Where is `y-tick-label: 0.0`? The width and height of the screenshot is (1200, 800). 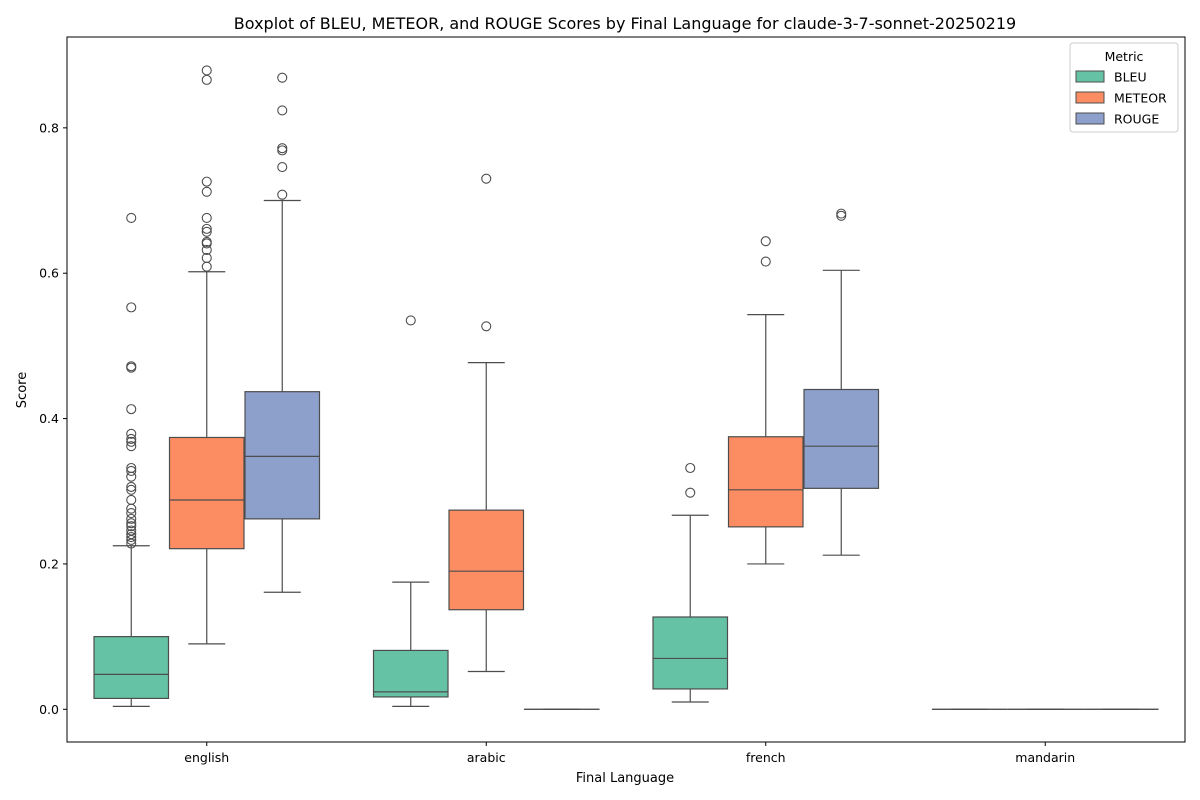 y-tick-label: 0.0 is located at coordinates (49, 709).